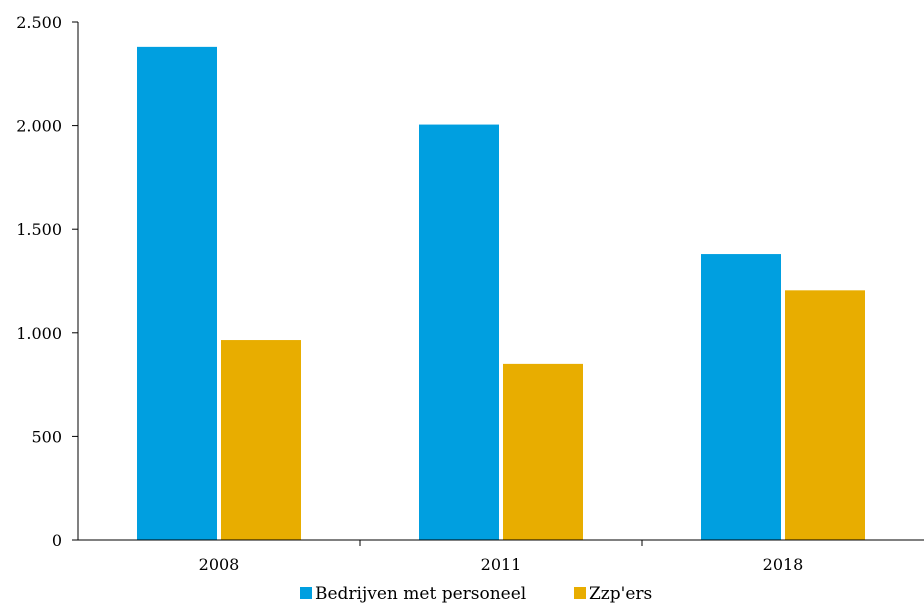 This screenshot has height=609, width=924. I want to click on y-tick-label: 1.000, so click(39, 333).